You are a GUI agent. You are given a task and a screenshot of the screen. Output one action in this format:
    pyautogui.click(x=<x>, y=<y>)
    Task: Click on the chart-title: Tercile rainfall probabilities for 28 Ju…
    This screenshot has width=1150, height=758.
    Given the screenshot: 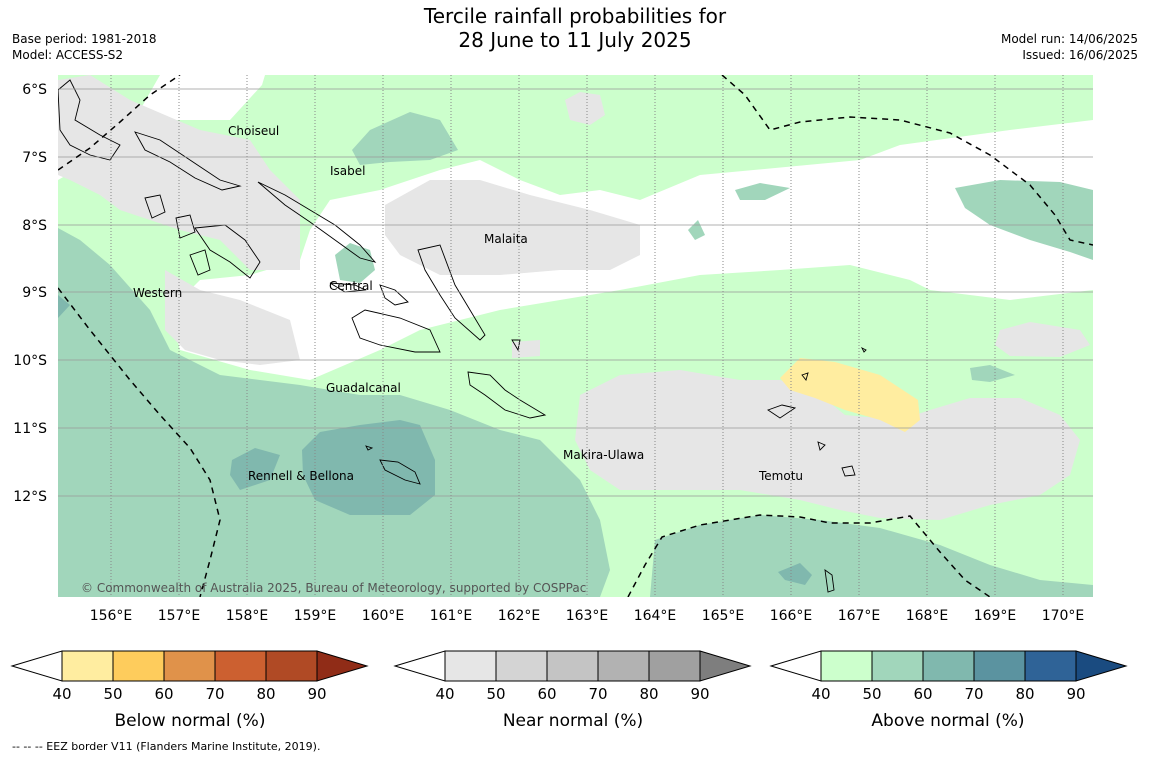 What is the action you would take?
    pyautogui.click(x=575, y=28)
    